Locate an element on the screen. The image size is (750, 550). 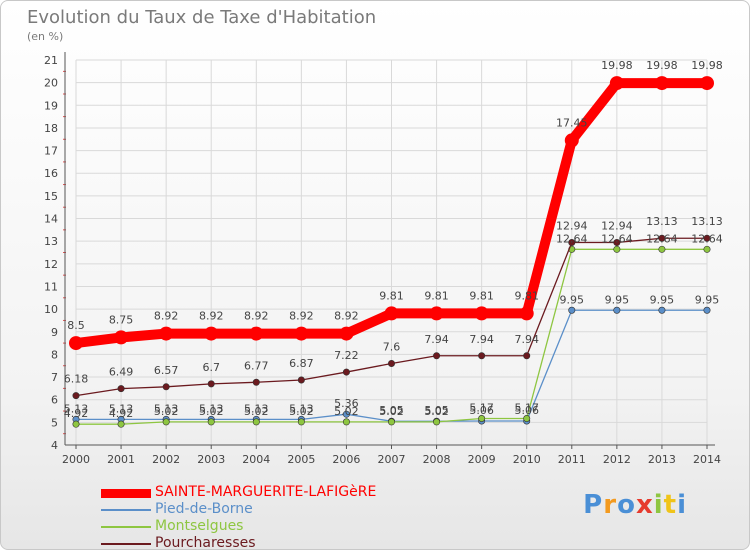
x-tick-label: 2008 is located at coordinates (437, 459).